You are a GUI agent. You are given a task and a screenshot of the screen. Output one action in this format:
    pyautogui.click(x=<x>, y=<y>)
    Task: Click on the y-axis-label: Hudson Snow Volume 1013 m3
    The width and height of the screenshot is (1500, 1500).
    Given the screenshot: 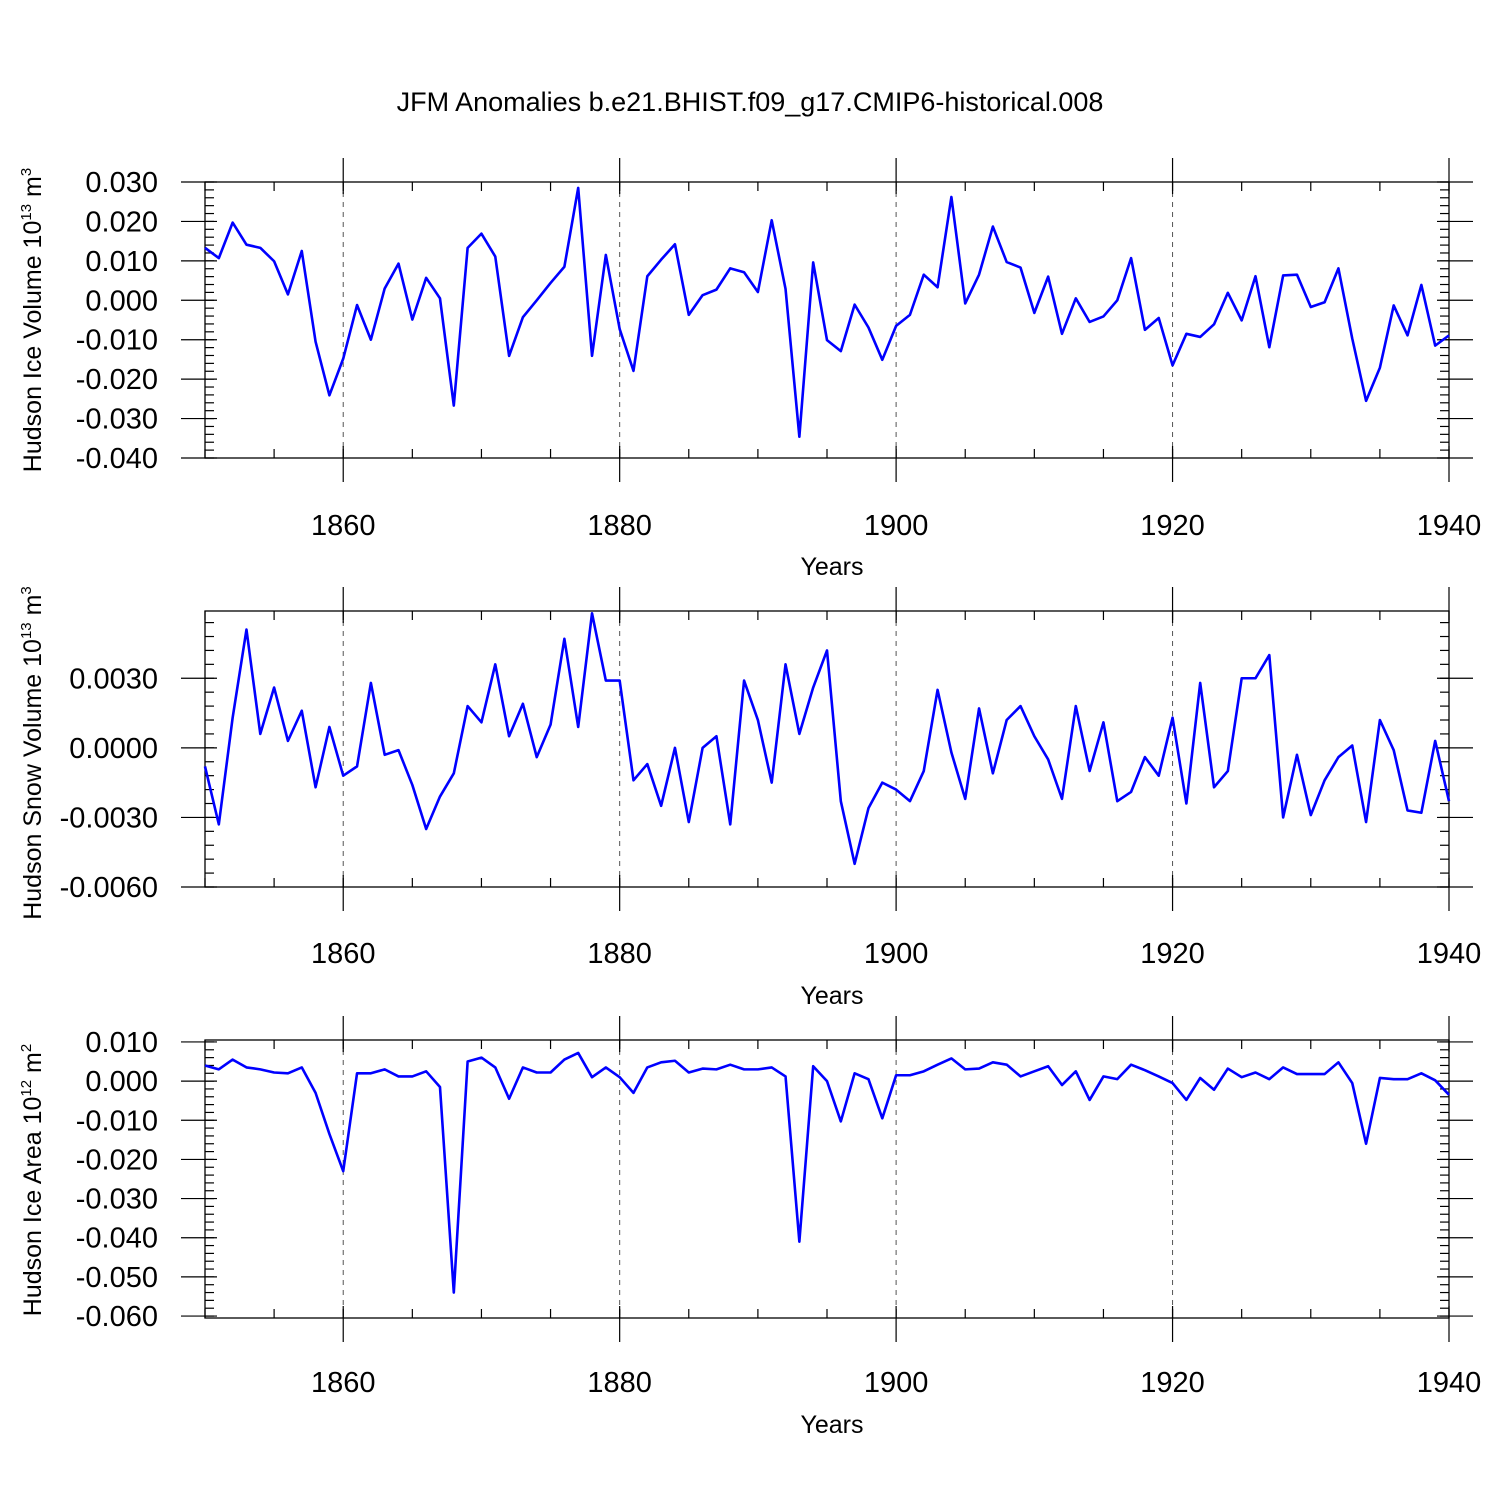 What is the action you would take?
    pyautogui.click(x=32, y=753)
    